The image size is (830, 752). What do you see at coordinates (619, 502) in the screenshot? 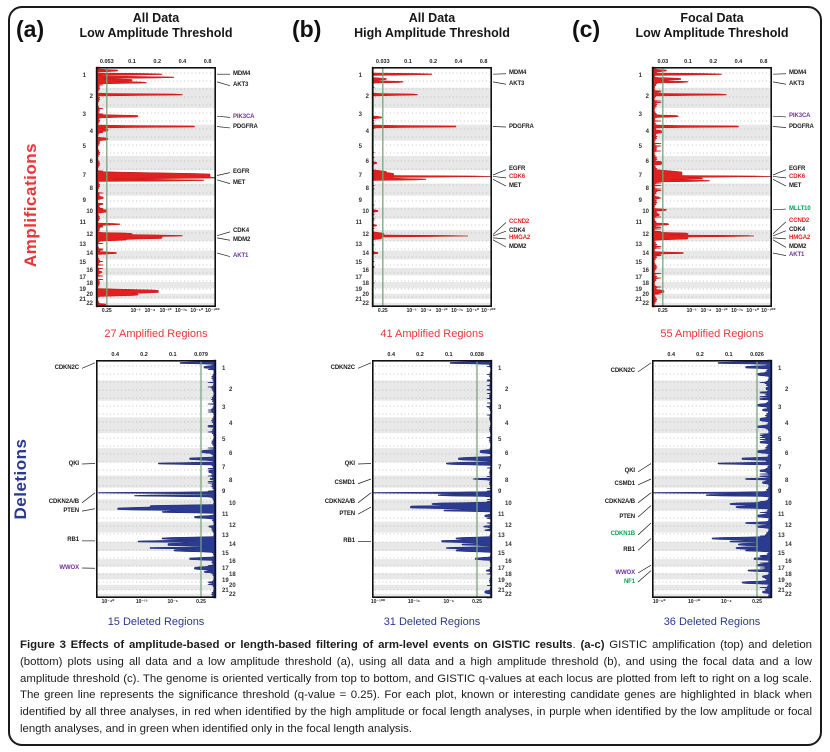
I see `gene-label-cdkn2ab: CDKN2A/B` at bounding box center [619, 502].